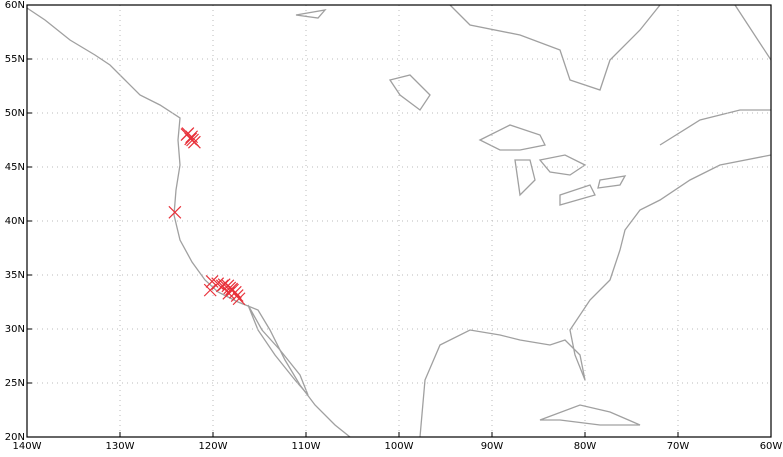 The image size is (783, 457). Describe the element at coordinates (306, 446) in the screenshot. I see `x-tick-label: 110W` at that location.